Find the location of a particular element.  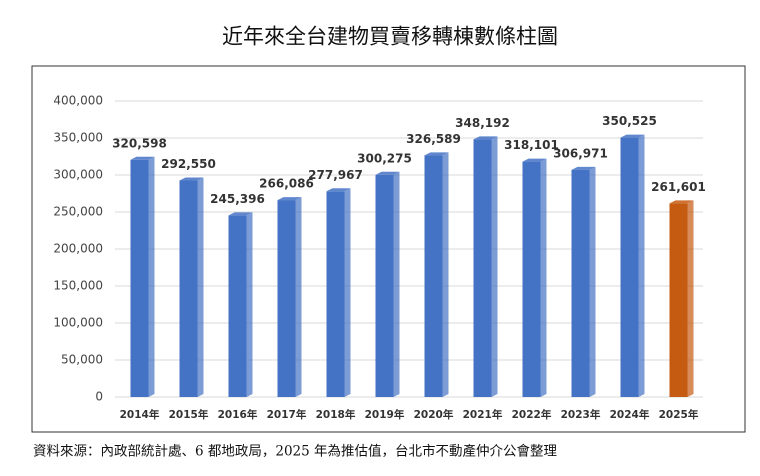

y-tick-label: 100,000 is located at coordinates (78, 323).